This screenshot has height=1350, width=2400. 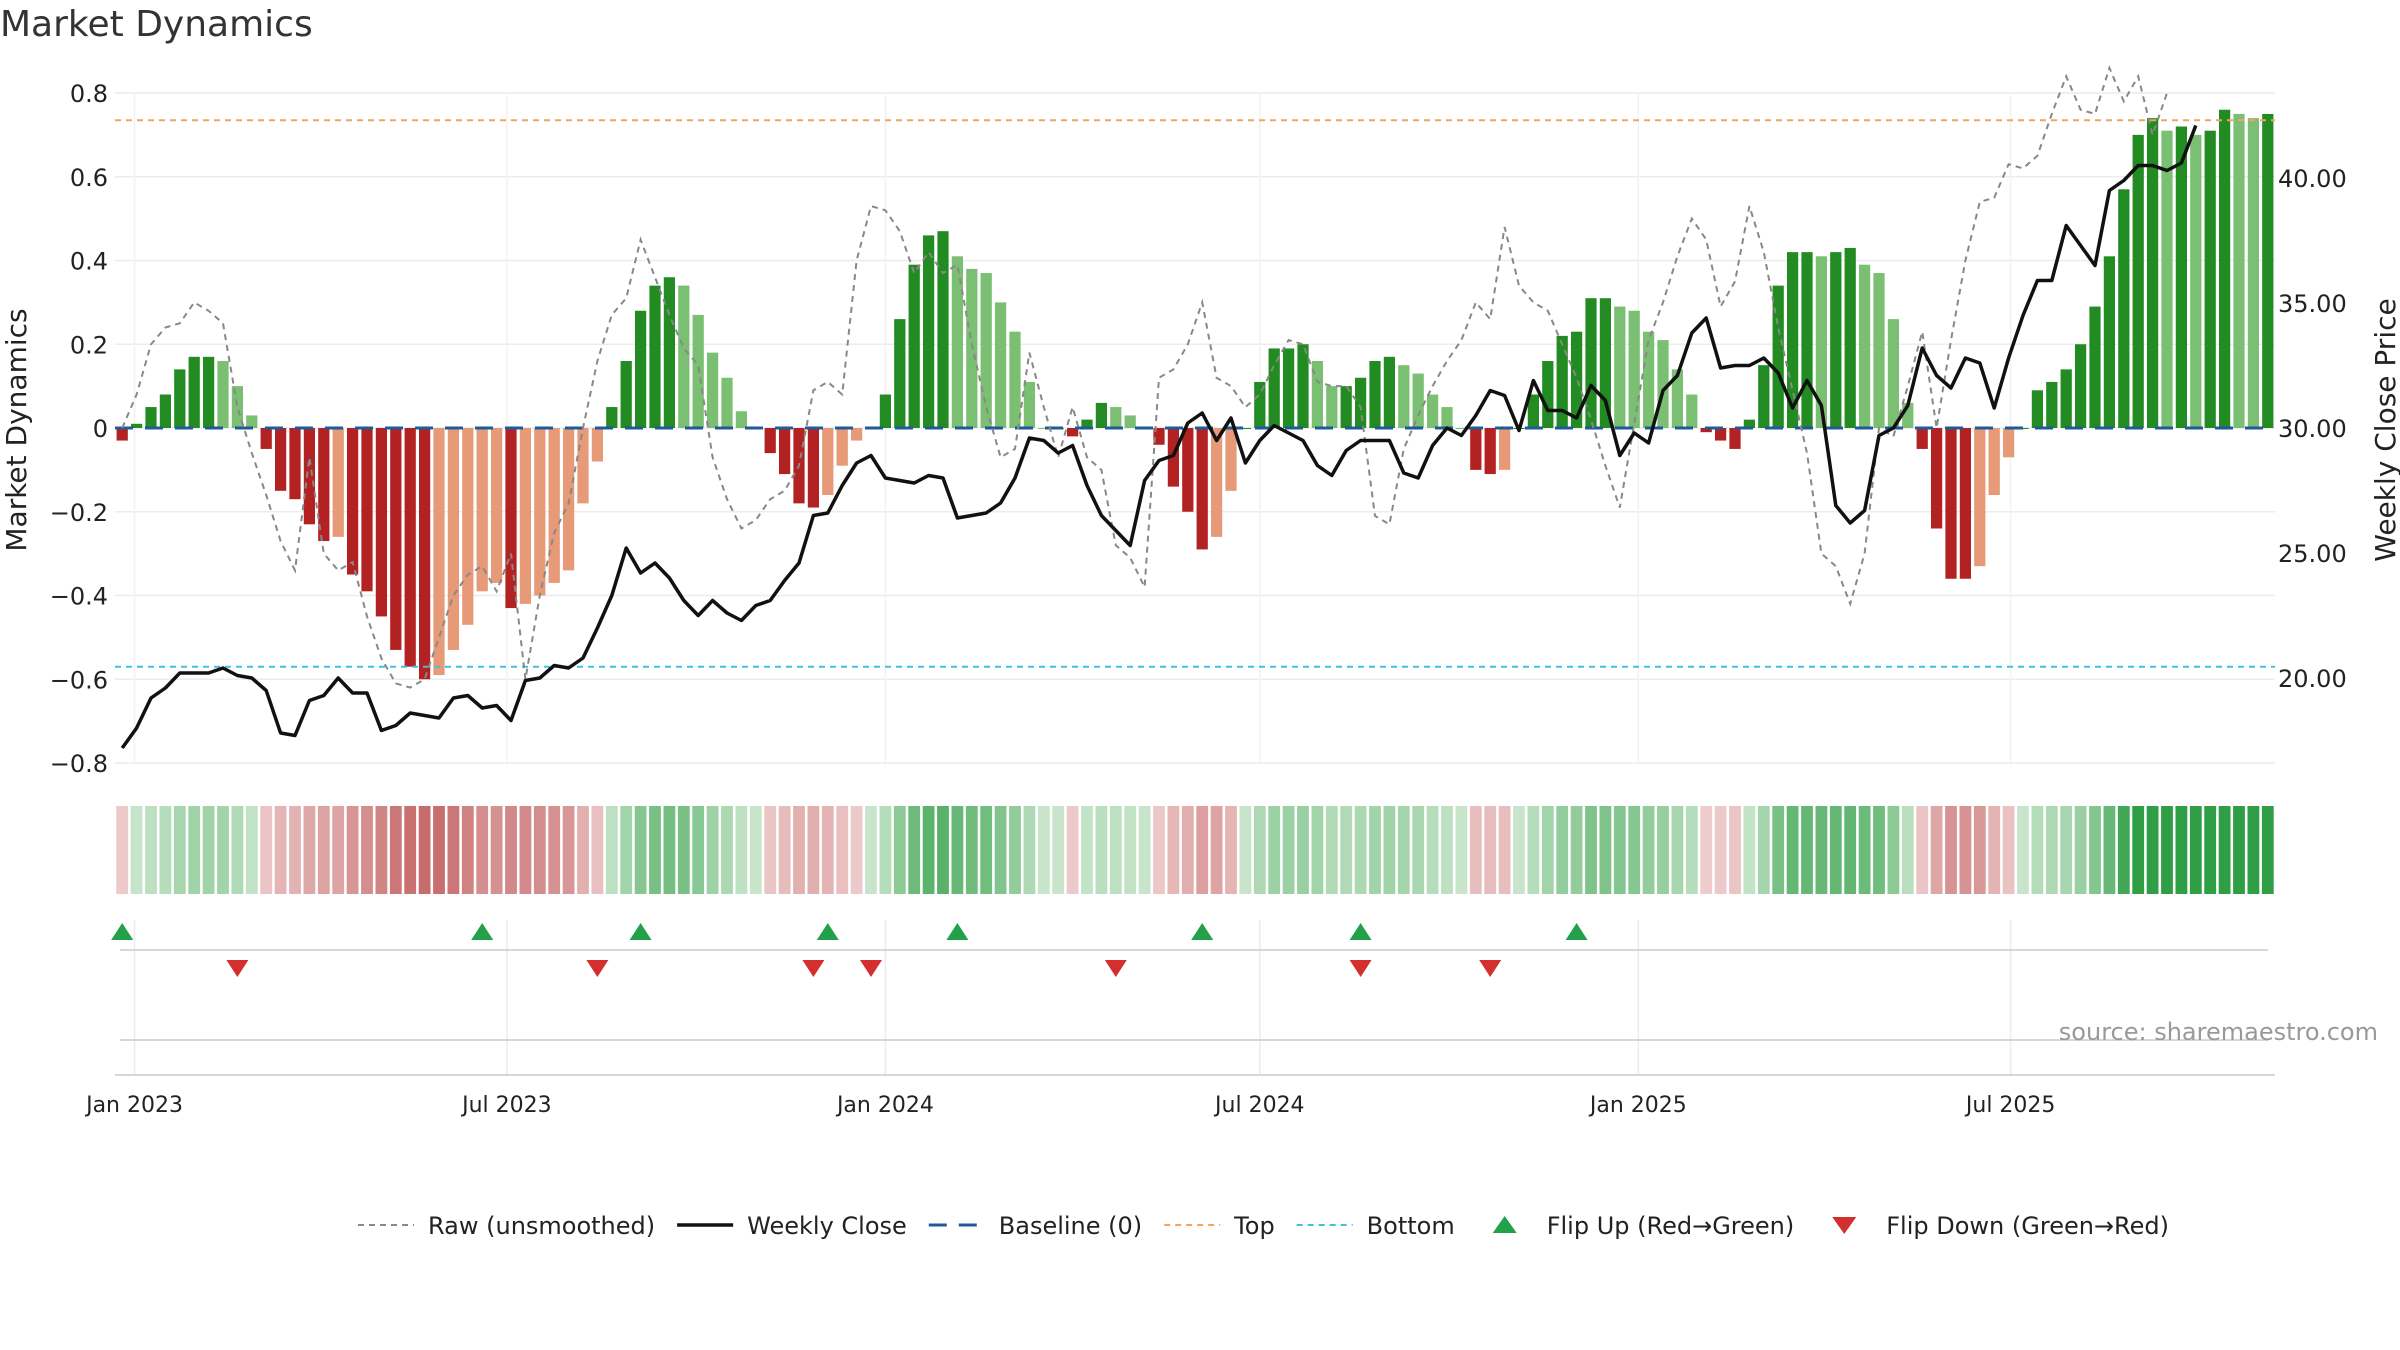 What do you see at coordinates (2218, 1032) in the screenshot?
I see `source-note: source: sharemaestro.com` at bounding box center [2218, 1032].